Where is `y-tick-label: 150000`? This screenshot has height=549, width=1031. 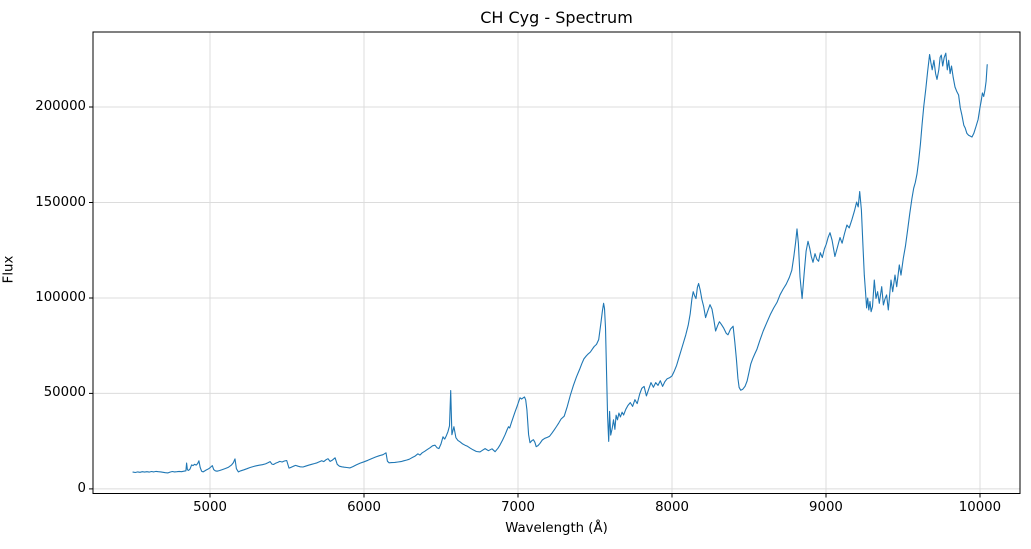
y-tick-label: 150000 is located at coordinates (60, 202).